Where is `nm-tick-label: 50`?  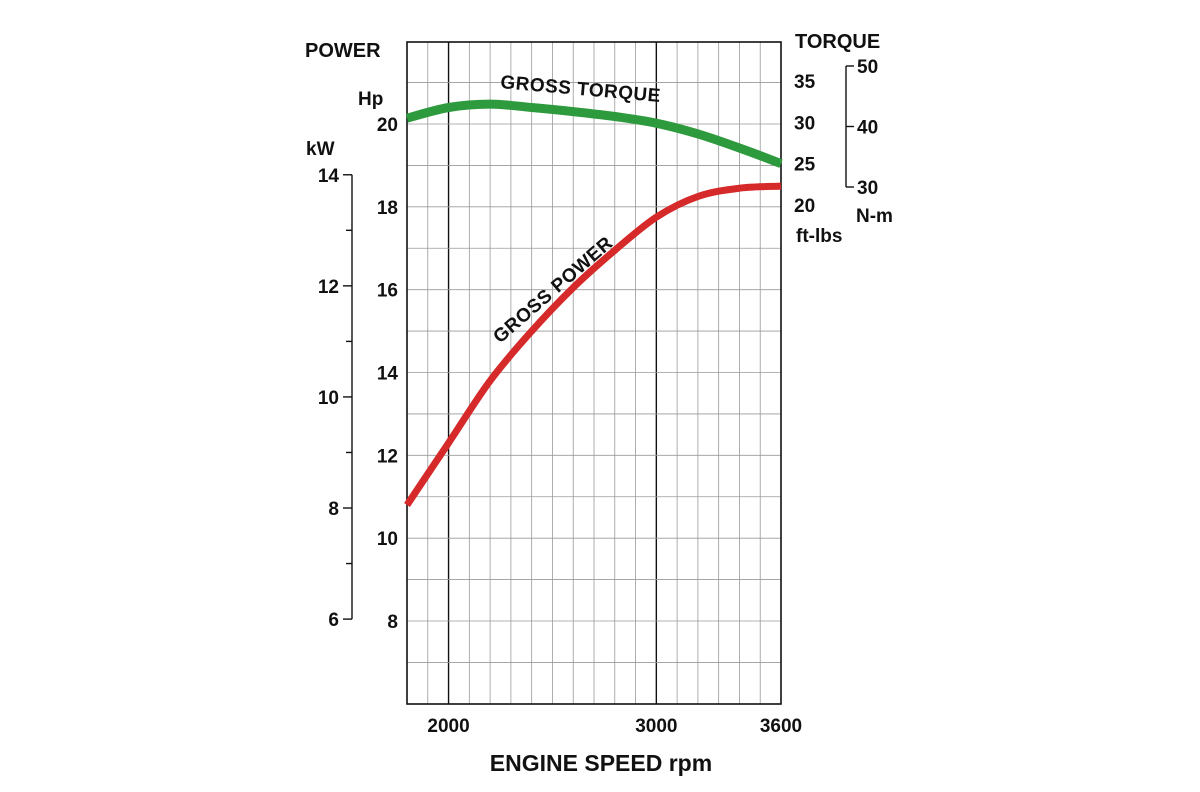 nm-tick-label: 50 is located at coordinates (867, 67).